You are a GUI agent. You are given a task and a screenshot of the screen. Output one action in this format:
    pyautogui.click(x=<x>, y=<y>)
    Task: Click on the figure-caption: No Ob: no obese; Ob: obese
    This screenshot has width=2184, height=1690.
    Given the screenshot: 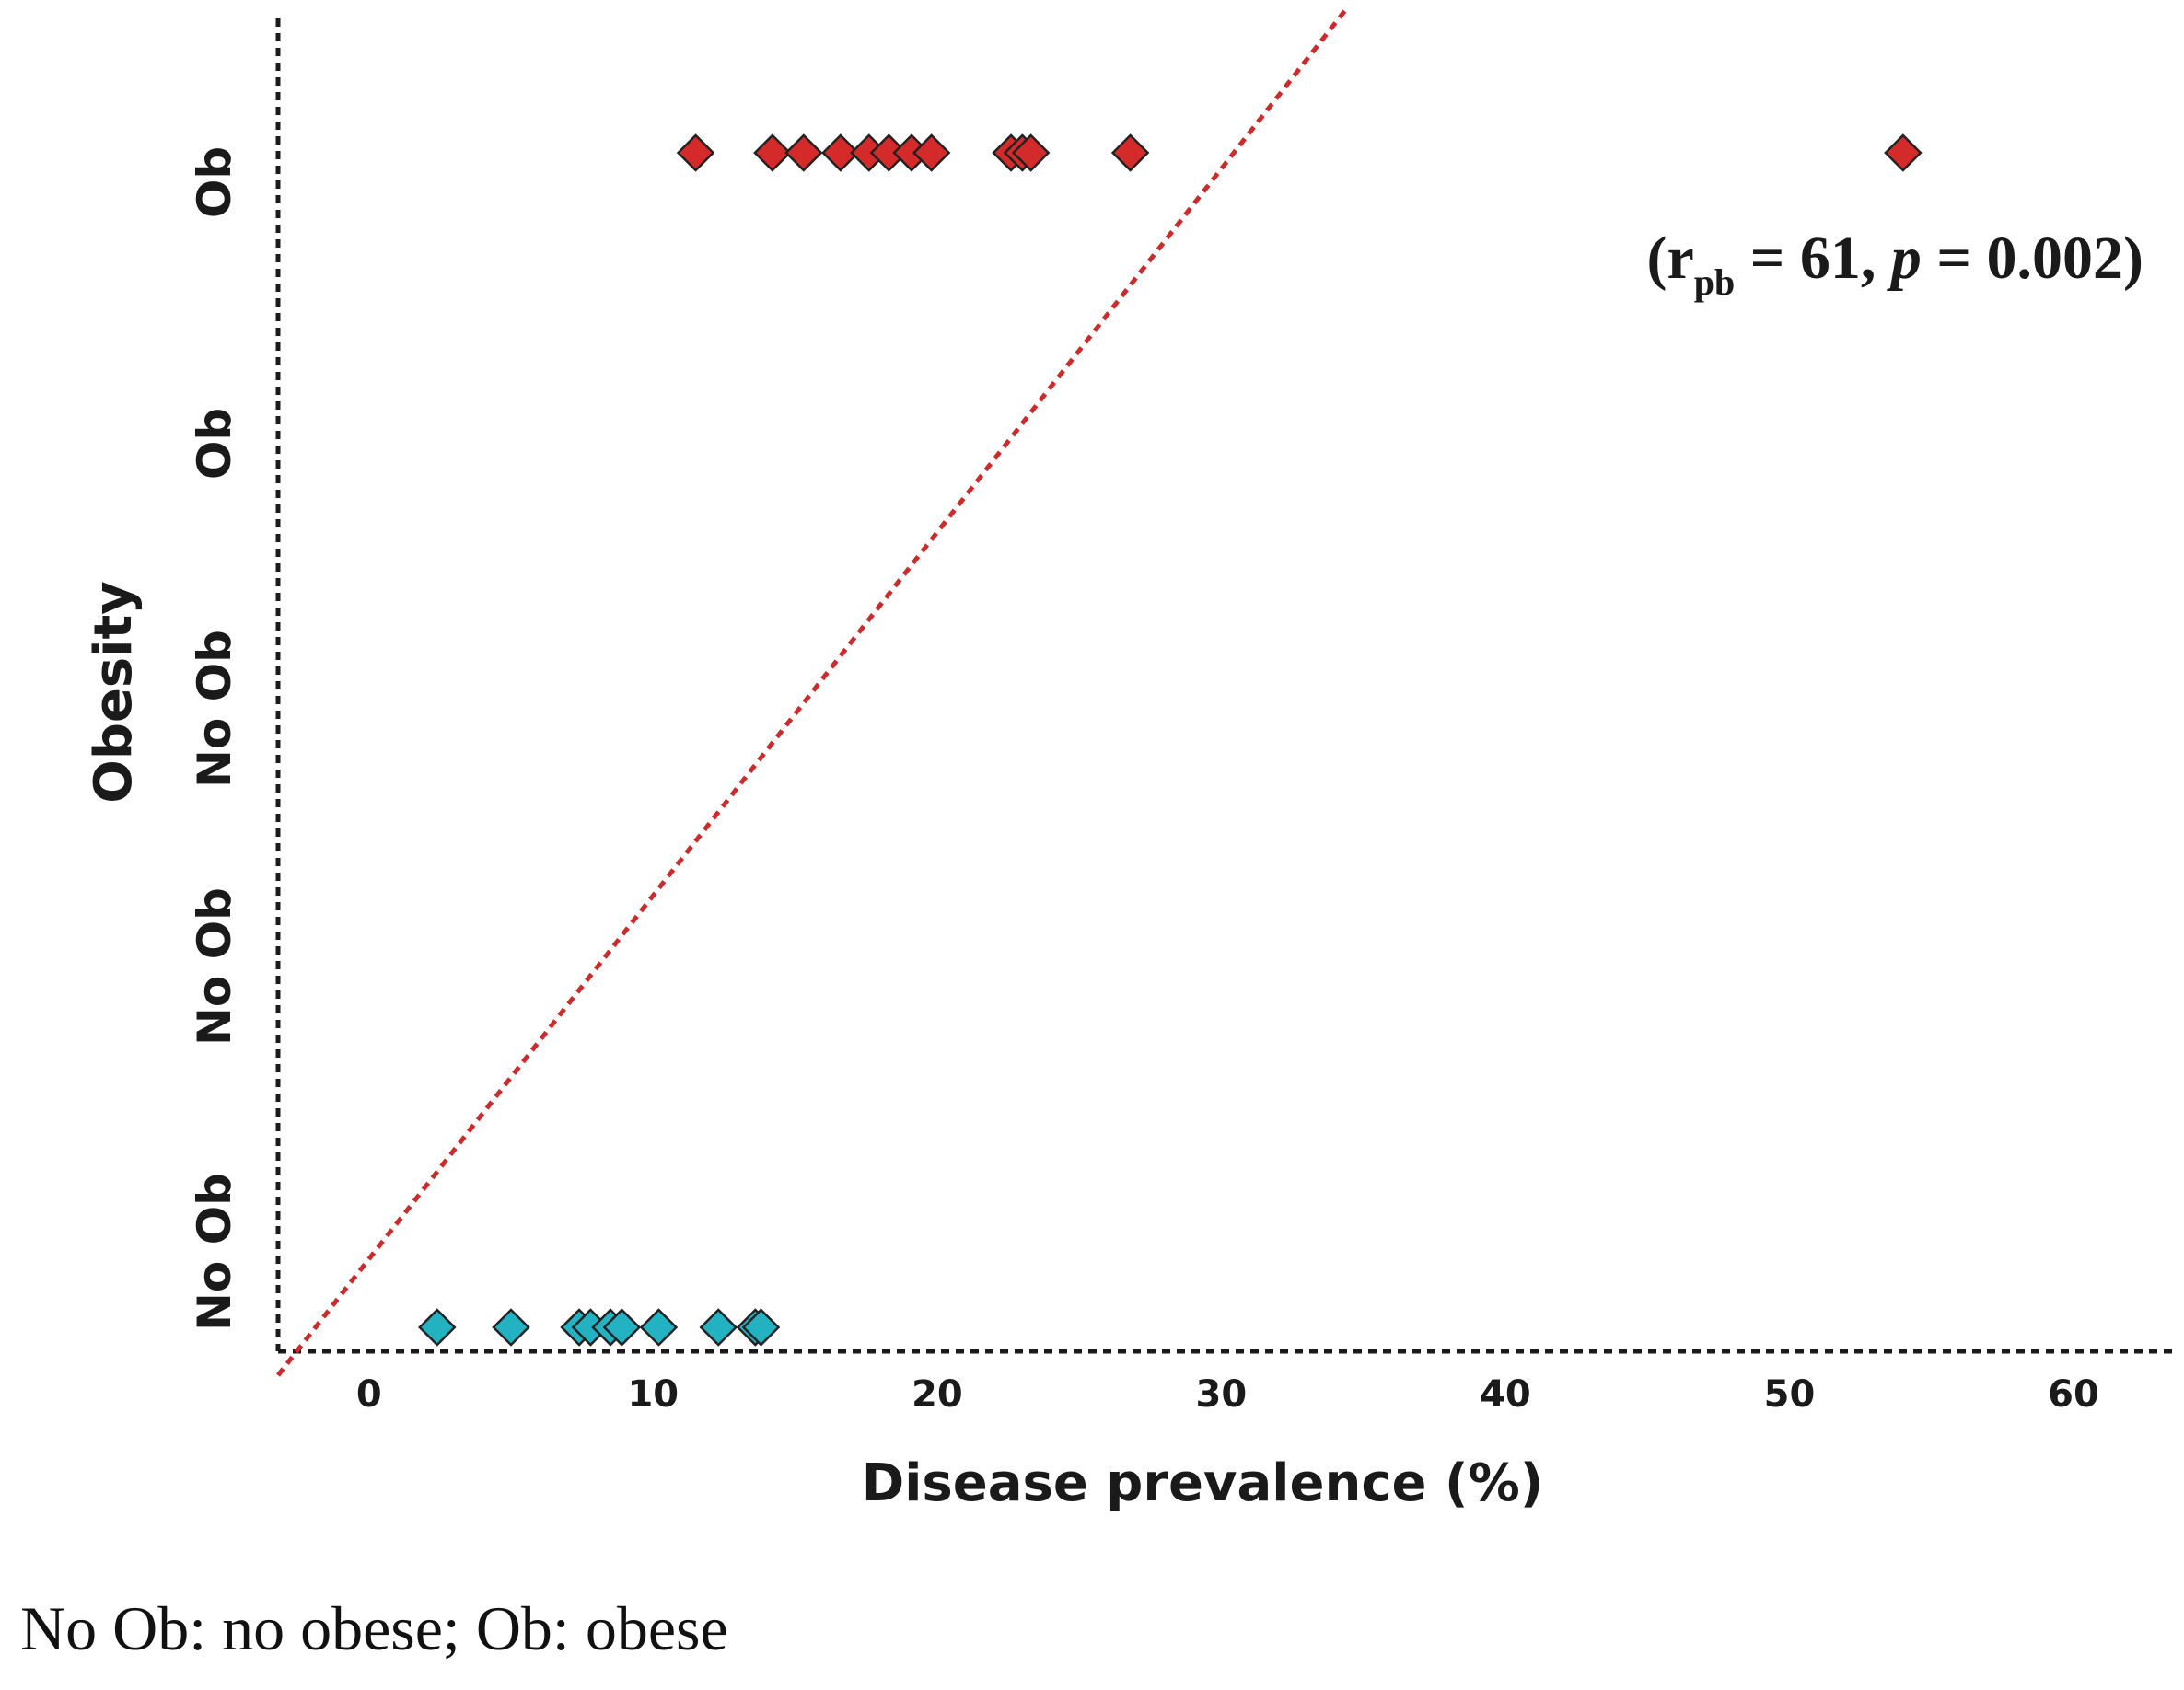 What is the action you would take?
    pyautogui.click(x=374, y=1628)
    